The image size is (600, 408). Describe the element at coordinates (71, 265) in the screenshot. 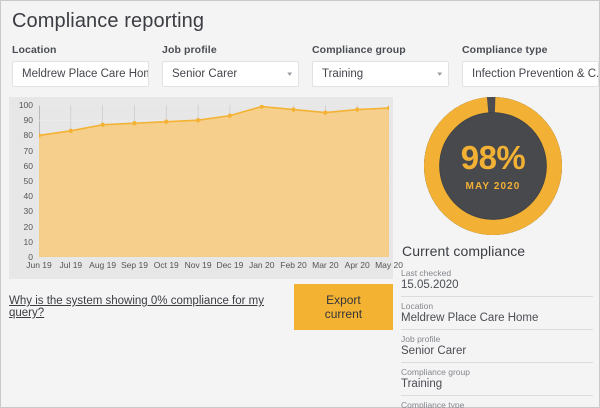

I see `chart-x-tick: Jul 19` at that location.